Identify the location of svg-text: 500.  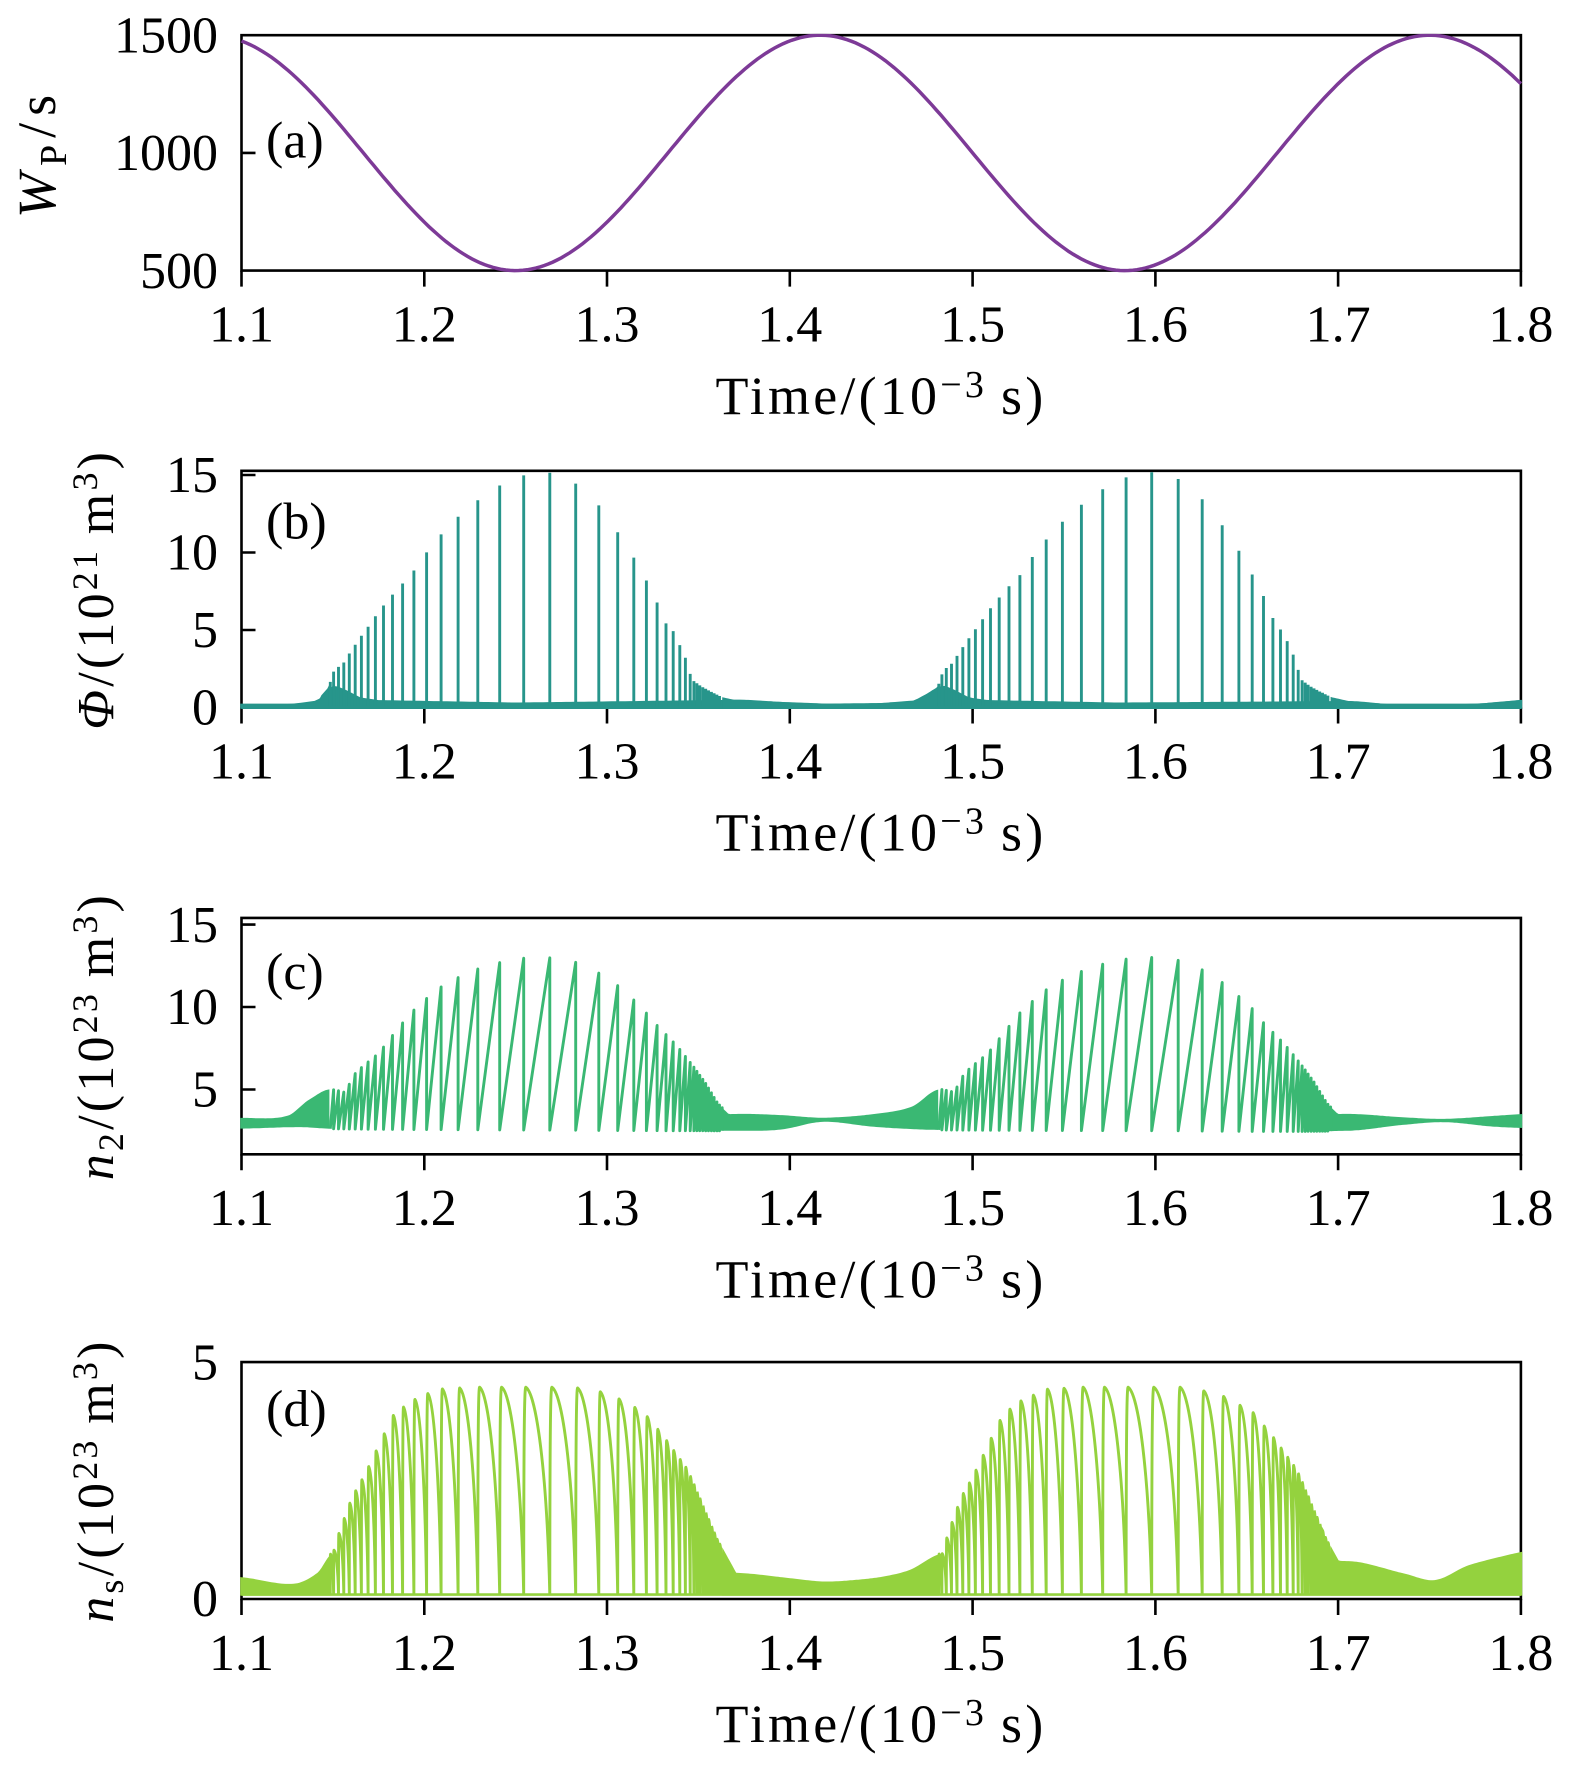
(179, 271).